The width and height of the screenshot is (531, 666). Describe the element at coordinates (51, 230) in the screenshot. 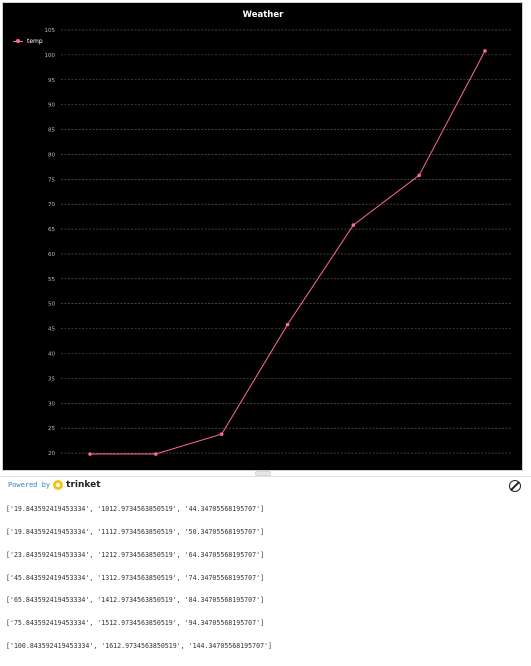

I see `y-tick-label: 65` at that location.